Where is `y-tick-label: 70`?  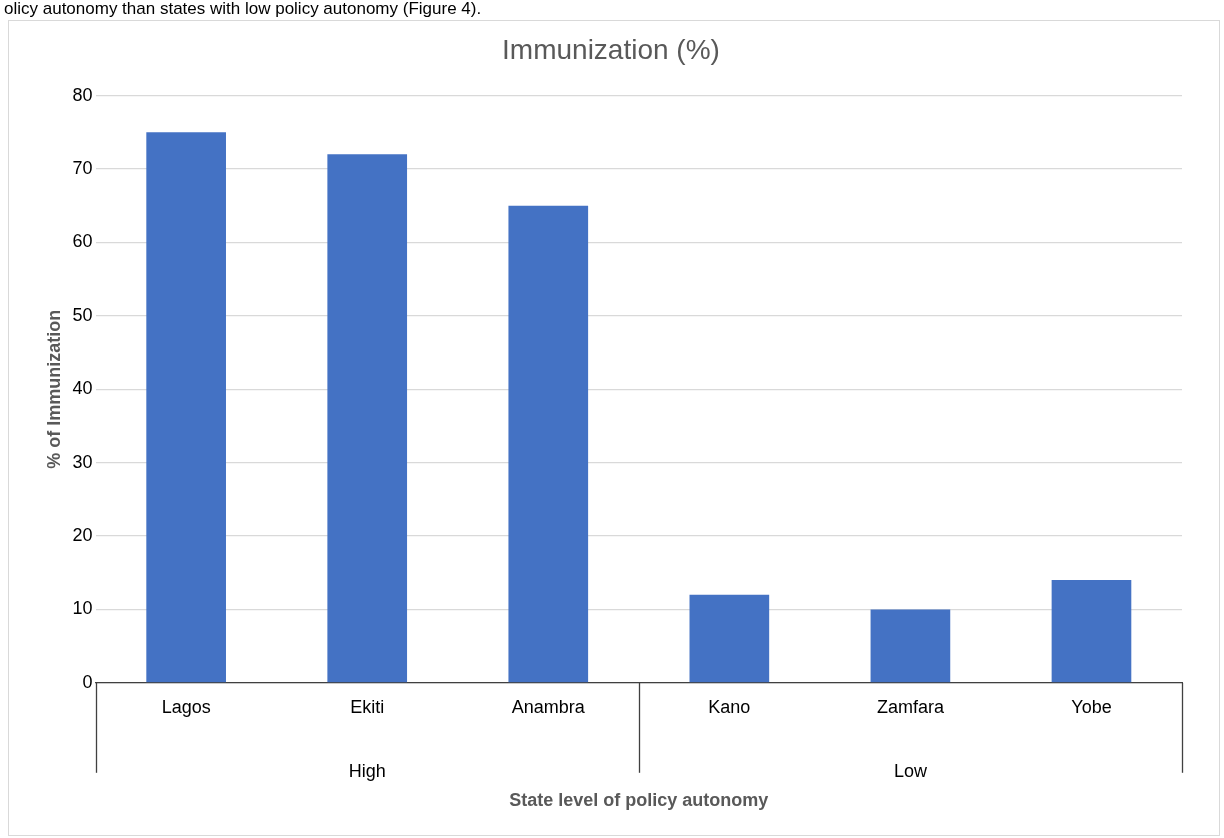 y-tick-label: 70 is located at coordinates (82, 167).